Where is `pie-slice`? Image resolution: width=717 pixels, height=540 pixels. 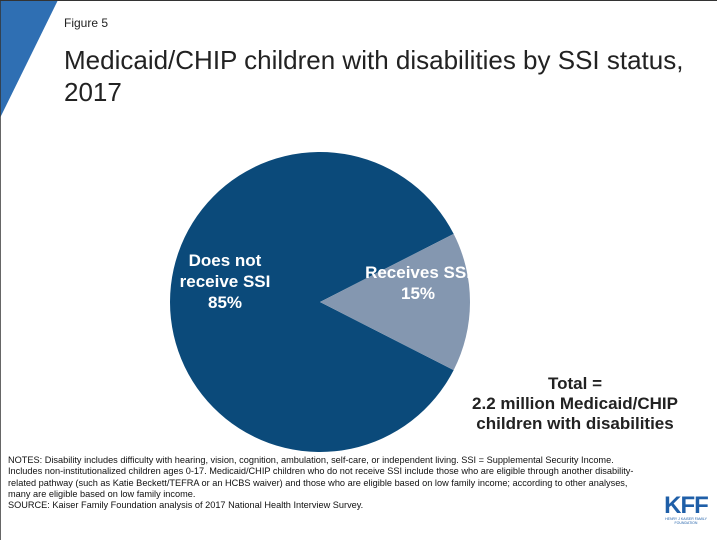 pie-slice is located at coordinates (395, 302).